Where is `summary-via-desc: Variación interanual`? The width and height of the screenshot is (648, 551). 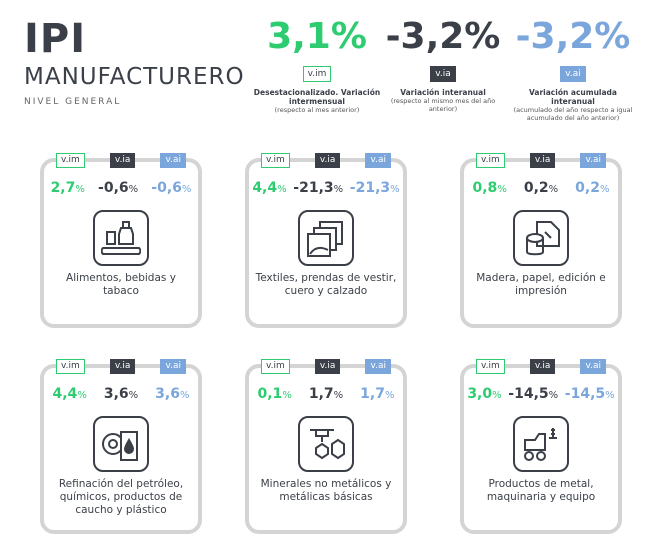 summary-via-desc: Variación interanual is located at coordinates (443, 92).